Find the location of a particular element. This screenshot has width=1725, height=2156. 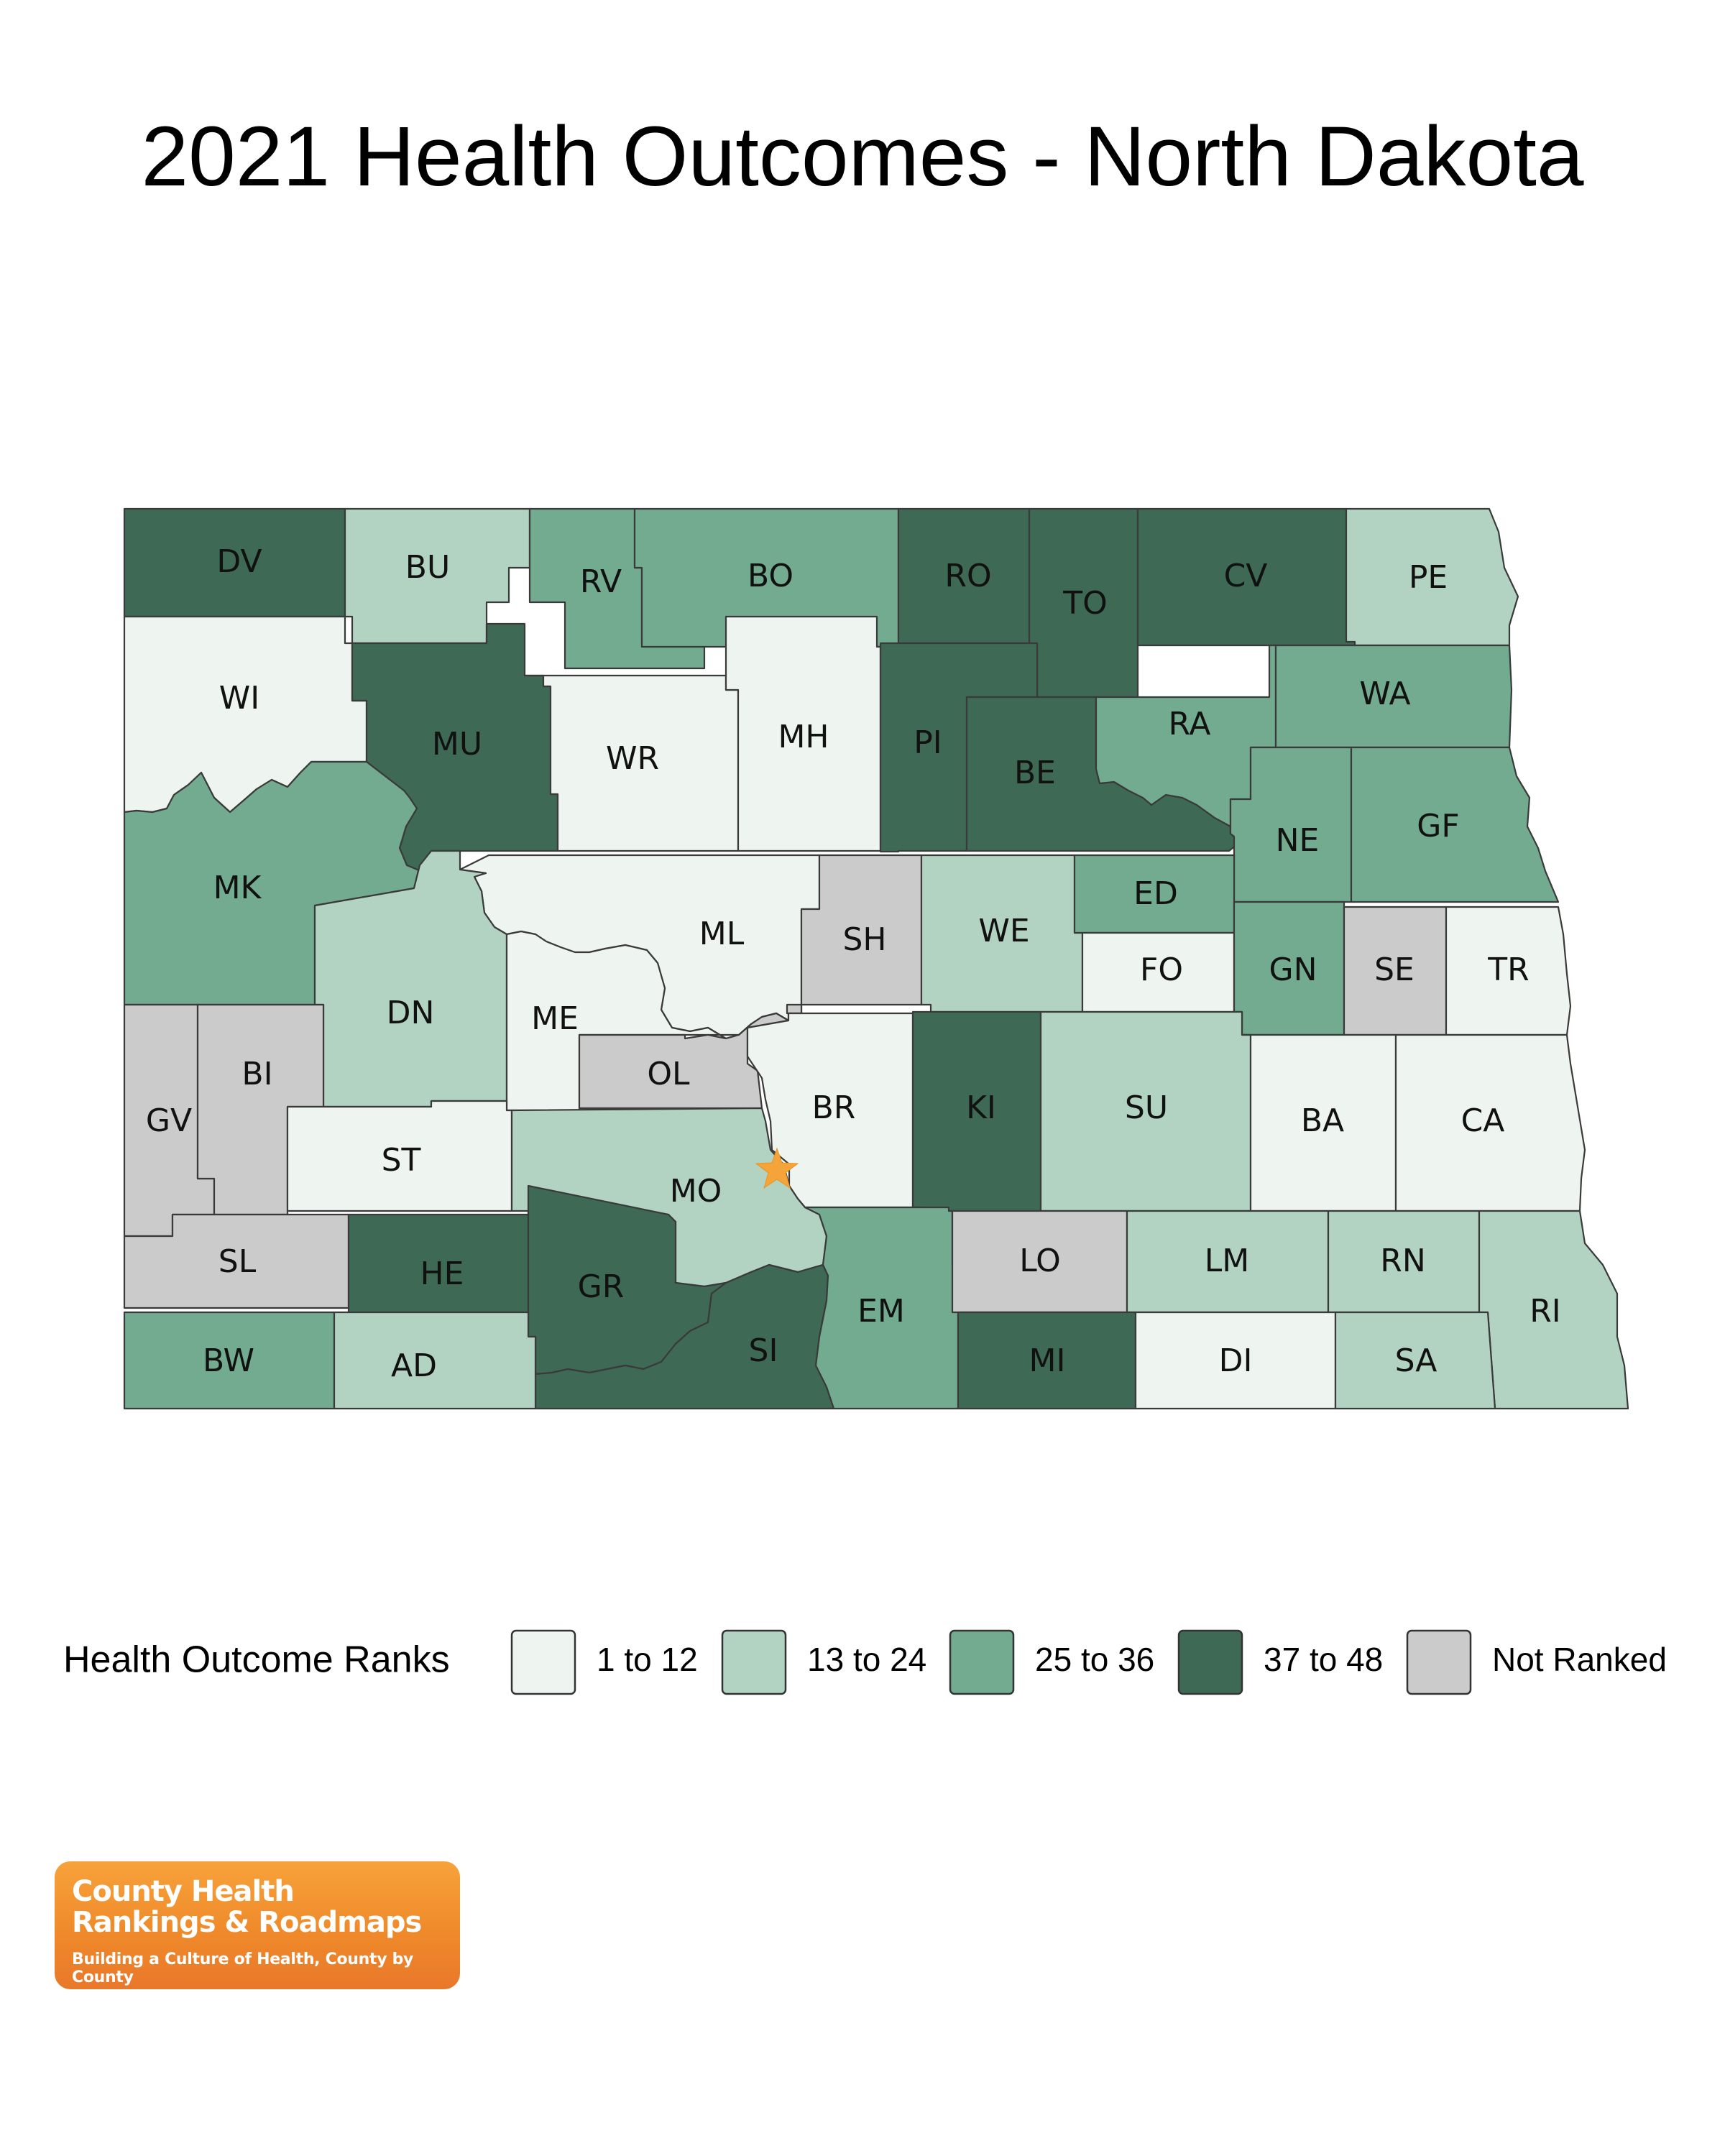

county-label-sa: SA is located at coordinates (1416, 1360).